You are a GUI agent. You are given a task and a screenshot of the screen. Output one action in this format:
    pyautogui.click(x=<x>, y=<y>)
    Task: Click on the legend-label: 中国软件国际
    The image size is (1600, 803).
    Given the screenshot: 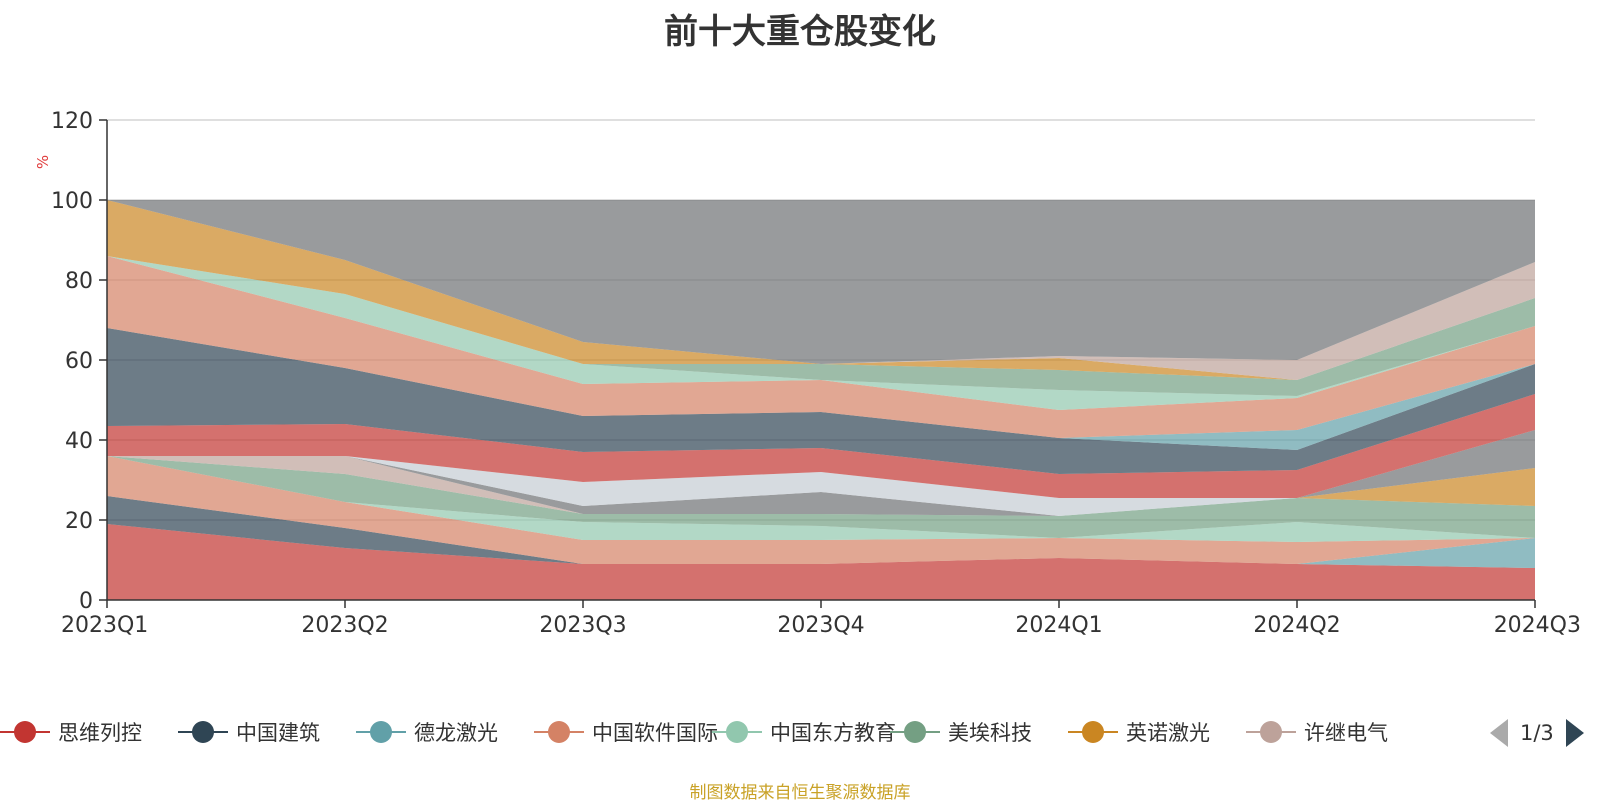 What is the action you would take?
    pyautogui.click(x=655, y=733)
    